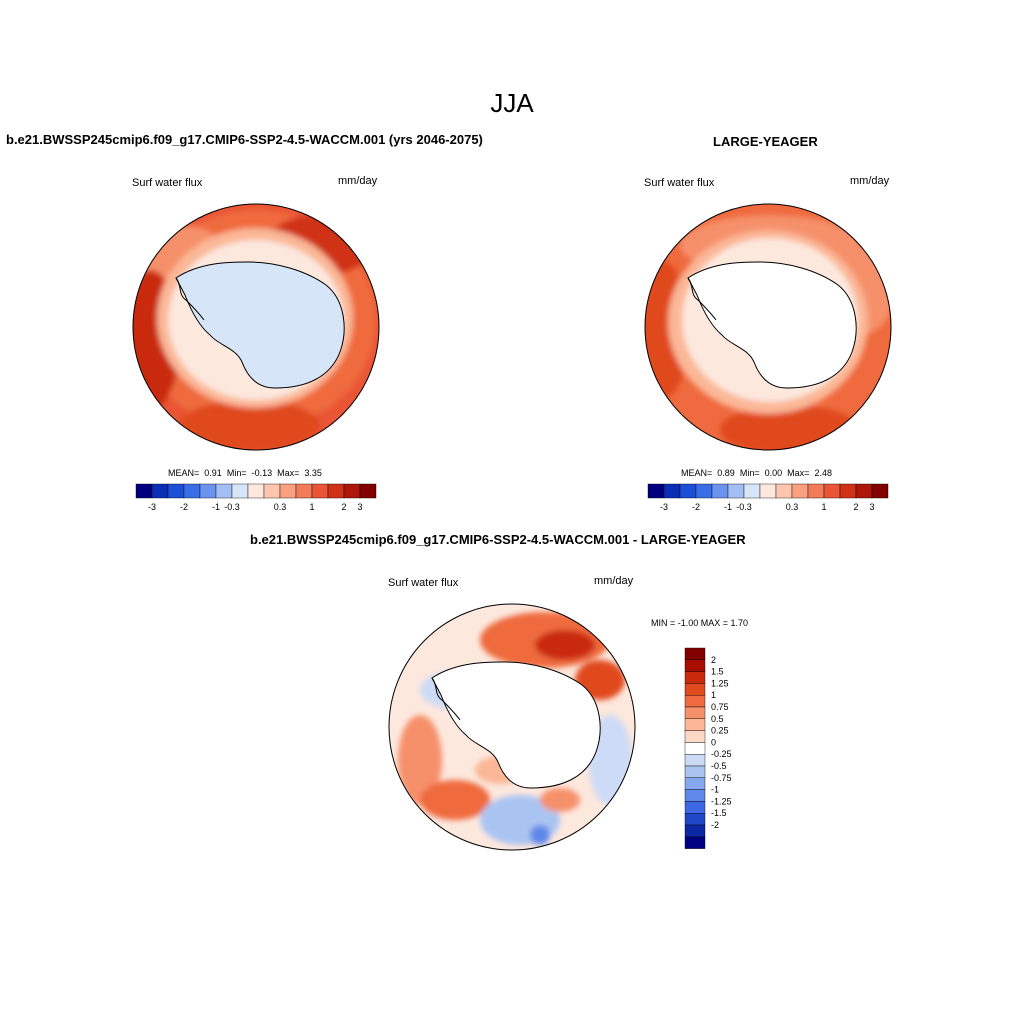 Image resolution: width=1024 pixels, height=1024 pixels. Describe the element at coordinates (423, 583) in the screenshot. I see `diff-variable-label: Surf water flux` at that location.